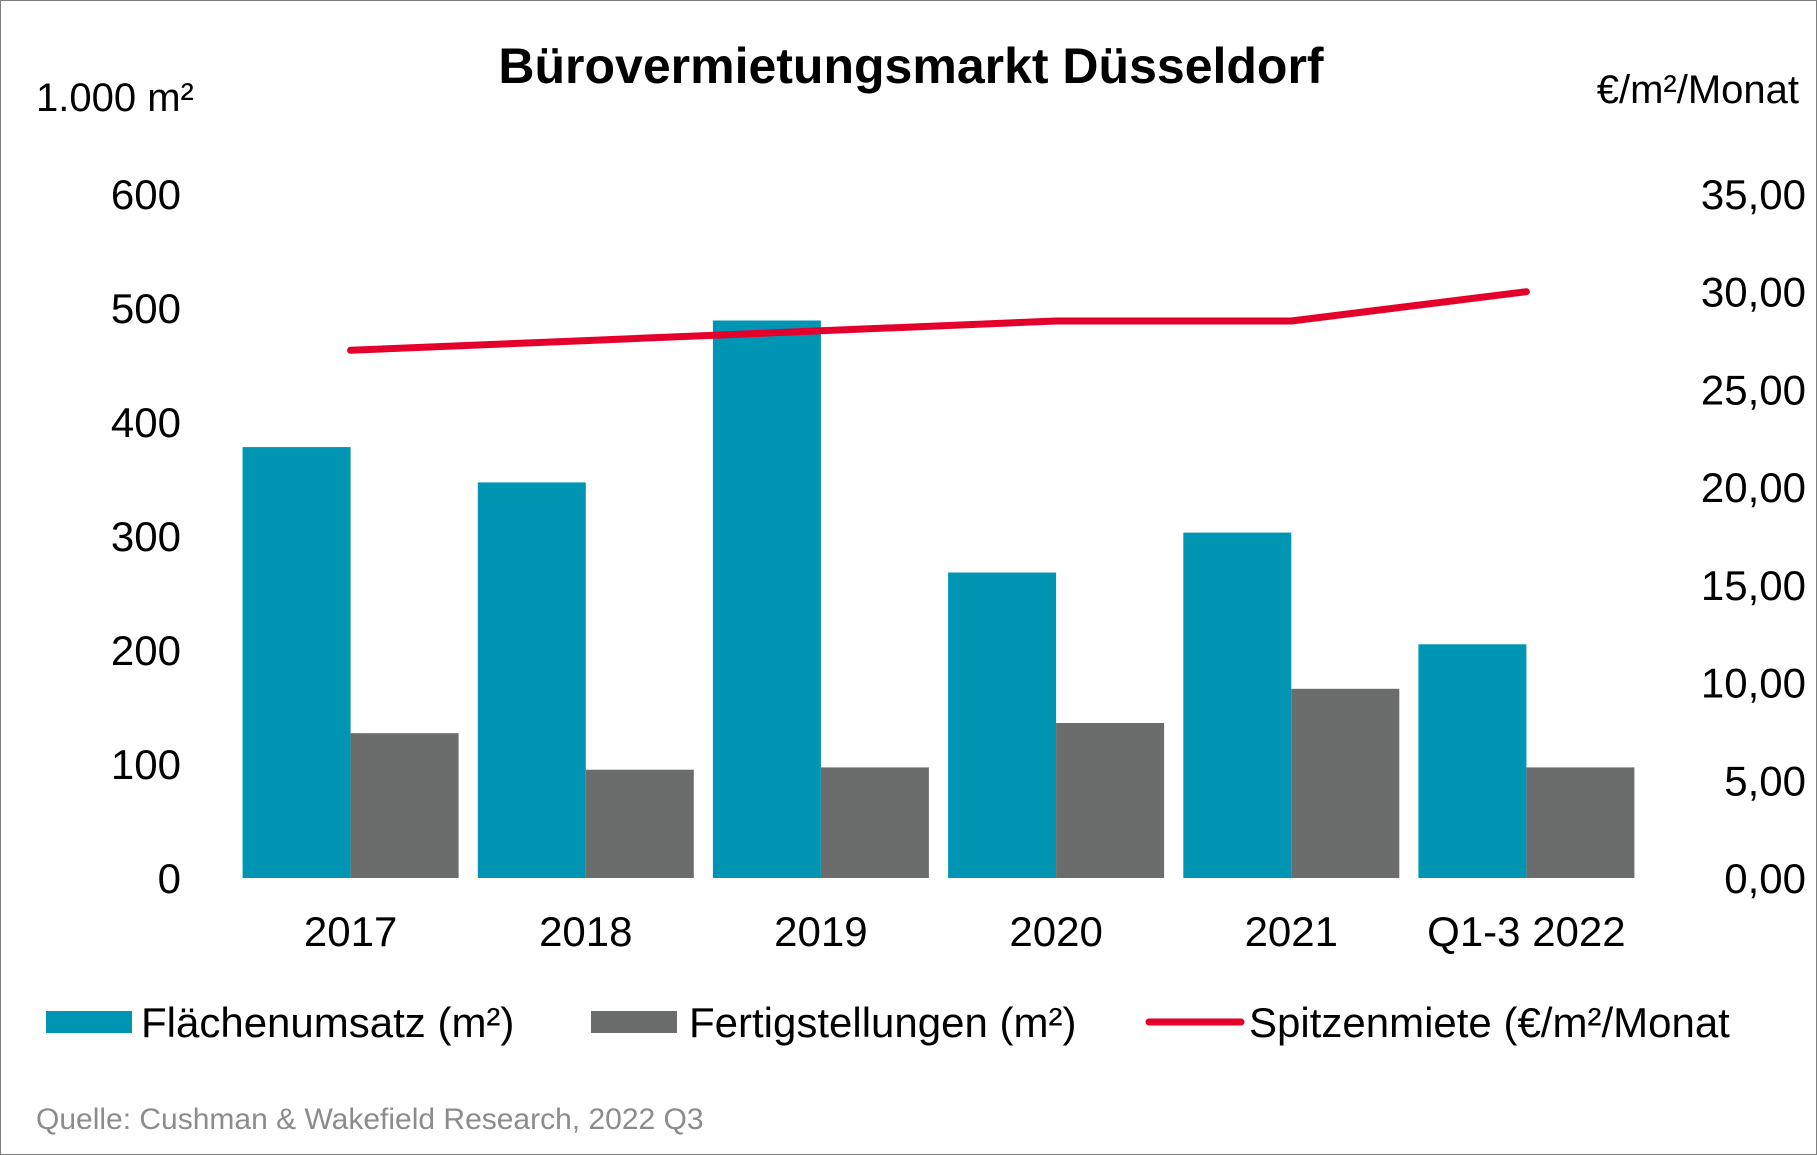 This screenshot has height=1155, width=1817. I want to click on right-tick-label: 35,00, so click(1753, 194).